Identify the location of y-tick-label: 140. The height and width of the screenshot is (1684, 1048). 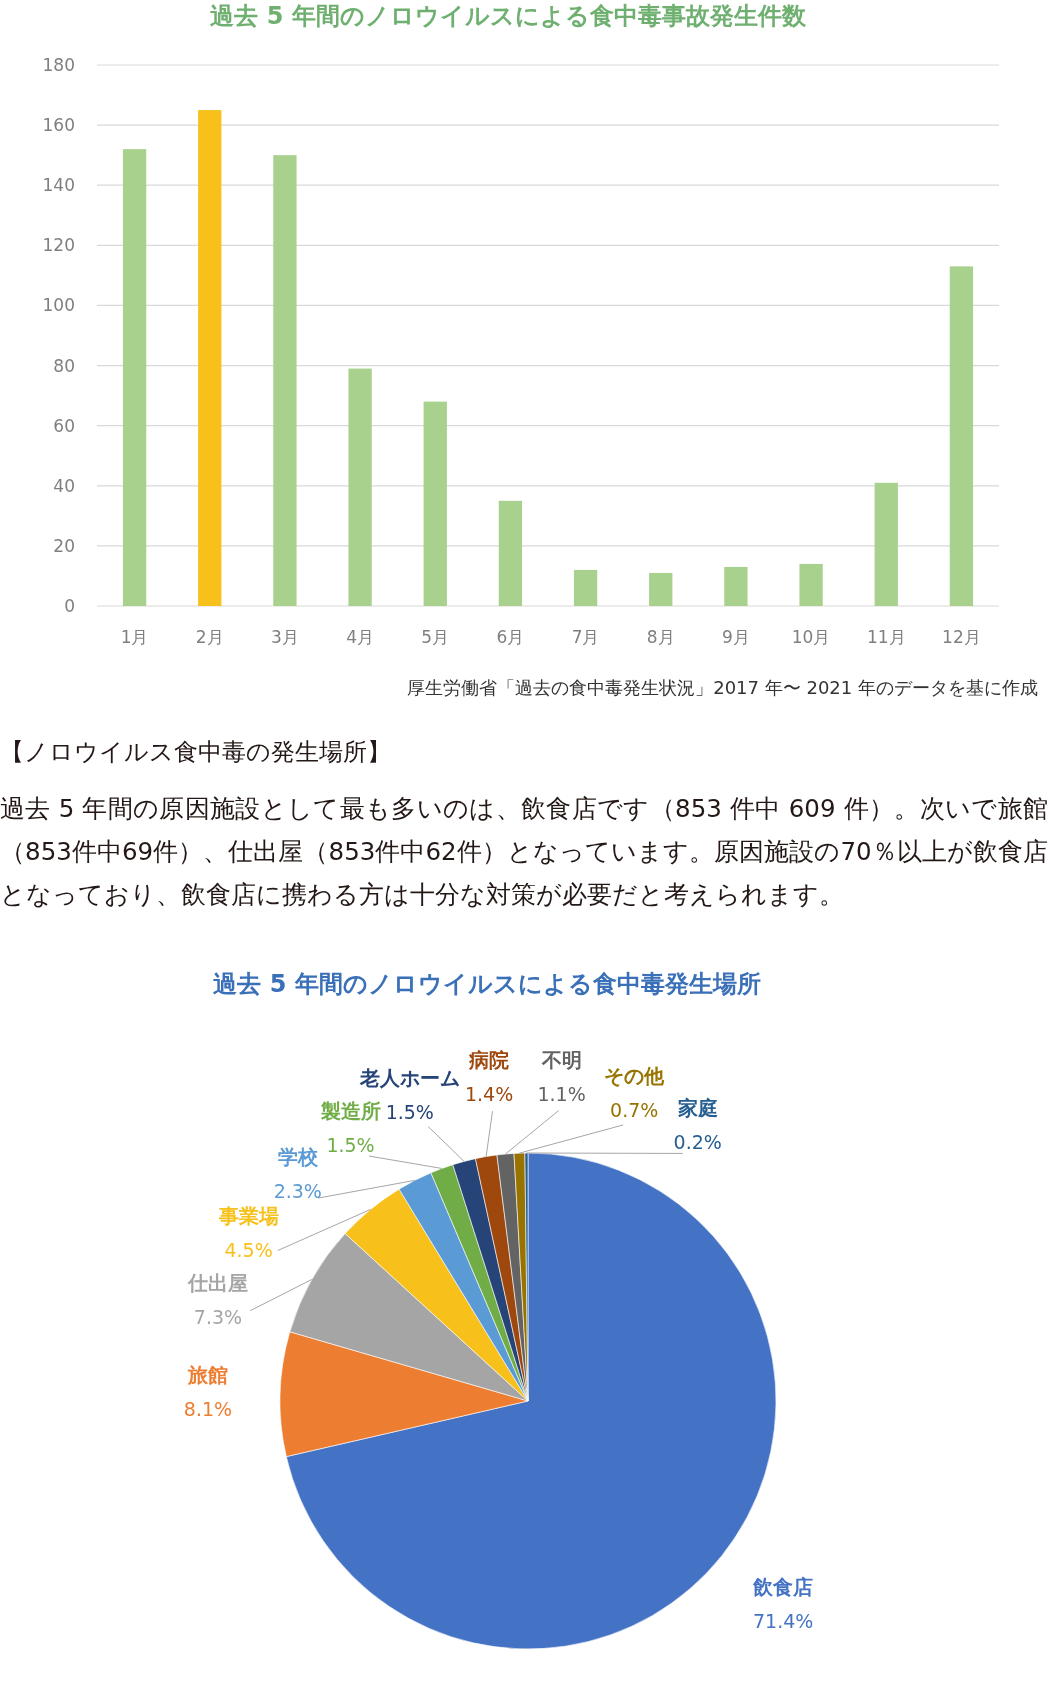
(58, 185).